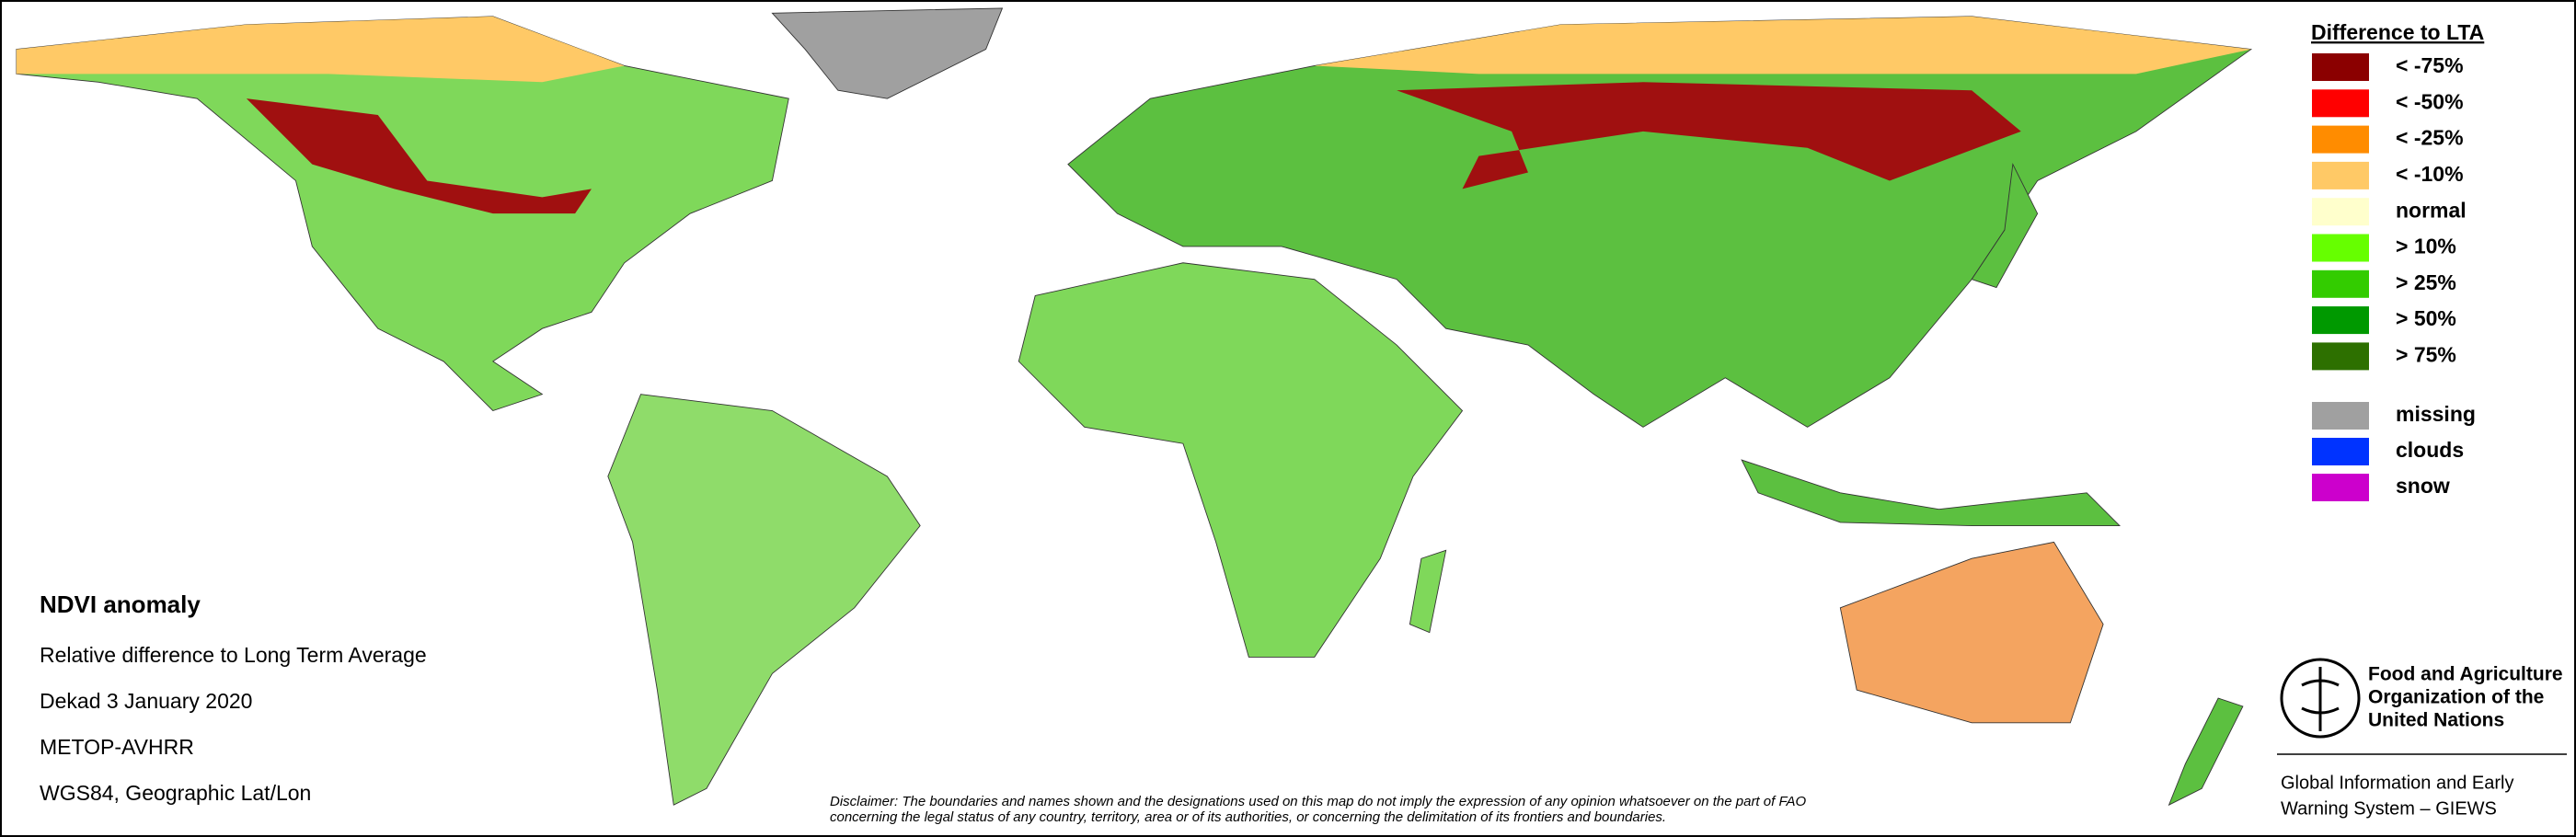  I want to click on legend-label: missing, so click(2436, 414).